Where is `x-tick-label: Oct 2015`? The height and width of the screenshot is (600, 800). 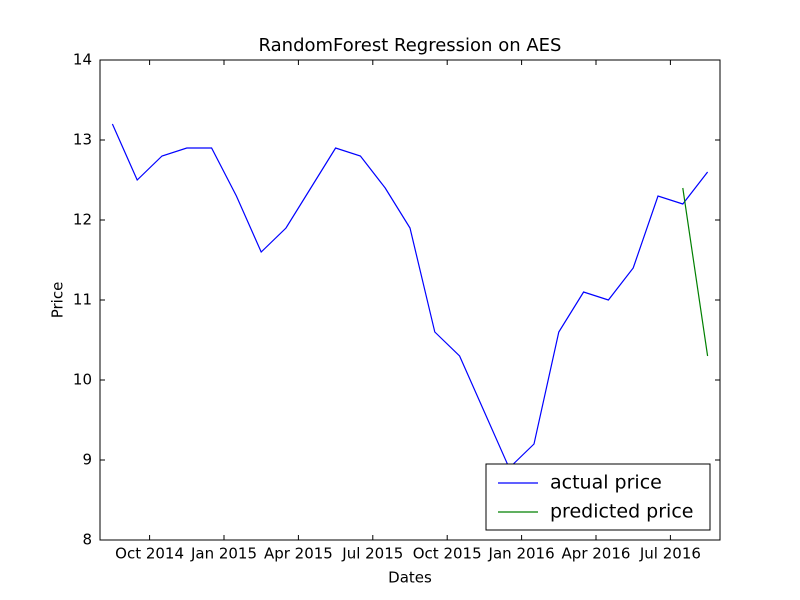
x-tick-label: Oct 2015 is located at coordinates (447, 554).